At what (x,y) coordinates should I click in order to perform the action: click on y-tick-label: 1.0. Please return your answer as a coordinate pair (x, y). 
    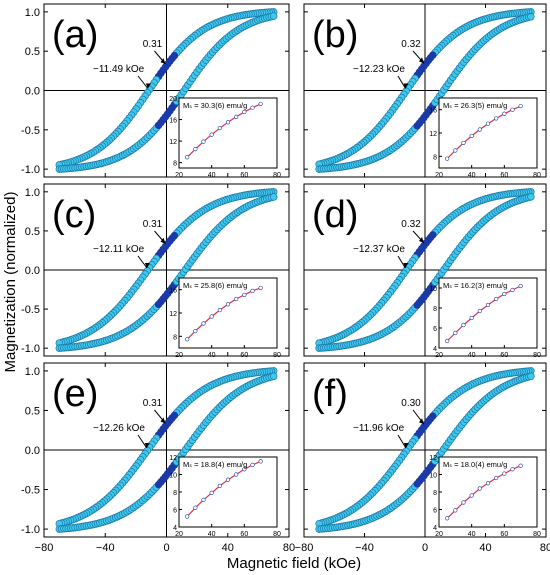
    Looking at the image, I should click on (32, 193).